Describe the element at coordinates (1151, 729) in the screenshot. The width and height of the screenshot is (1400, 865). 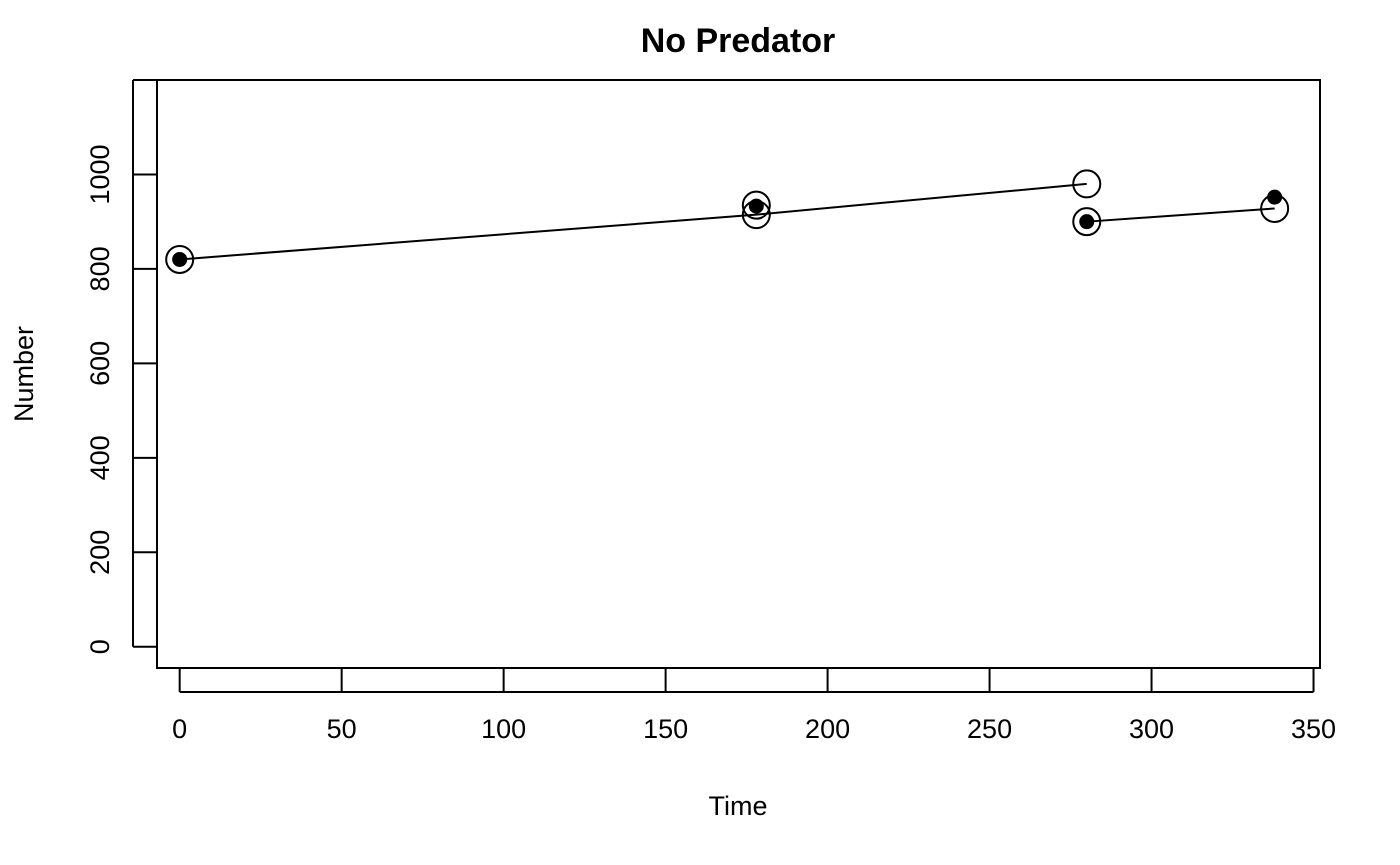
I see `x-tick-label: 300` at that location.